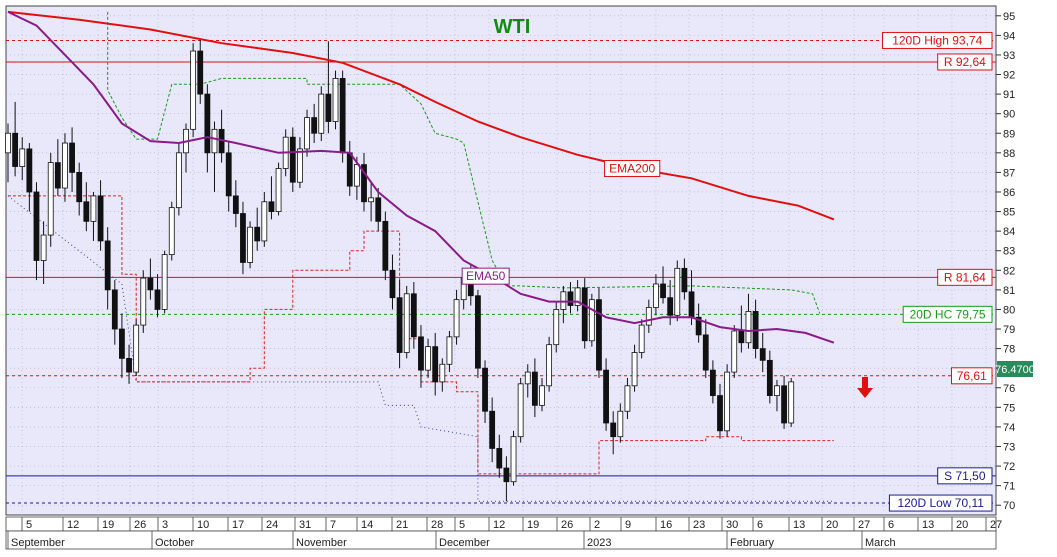  Describe the element at coordinates (402, 525) in the screenshot. I see `x-tick-label: 21` at that location.